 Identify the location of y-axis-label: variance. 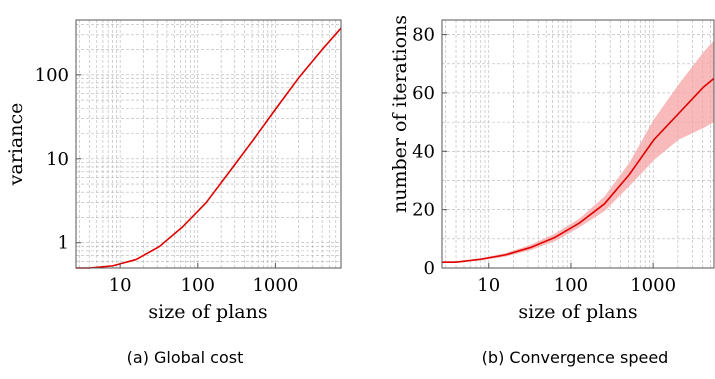
(16, 145).